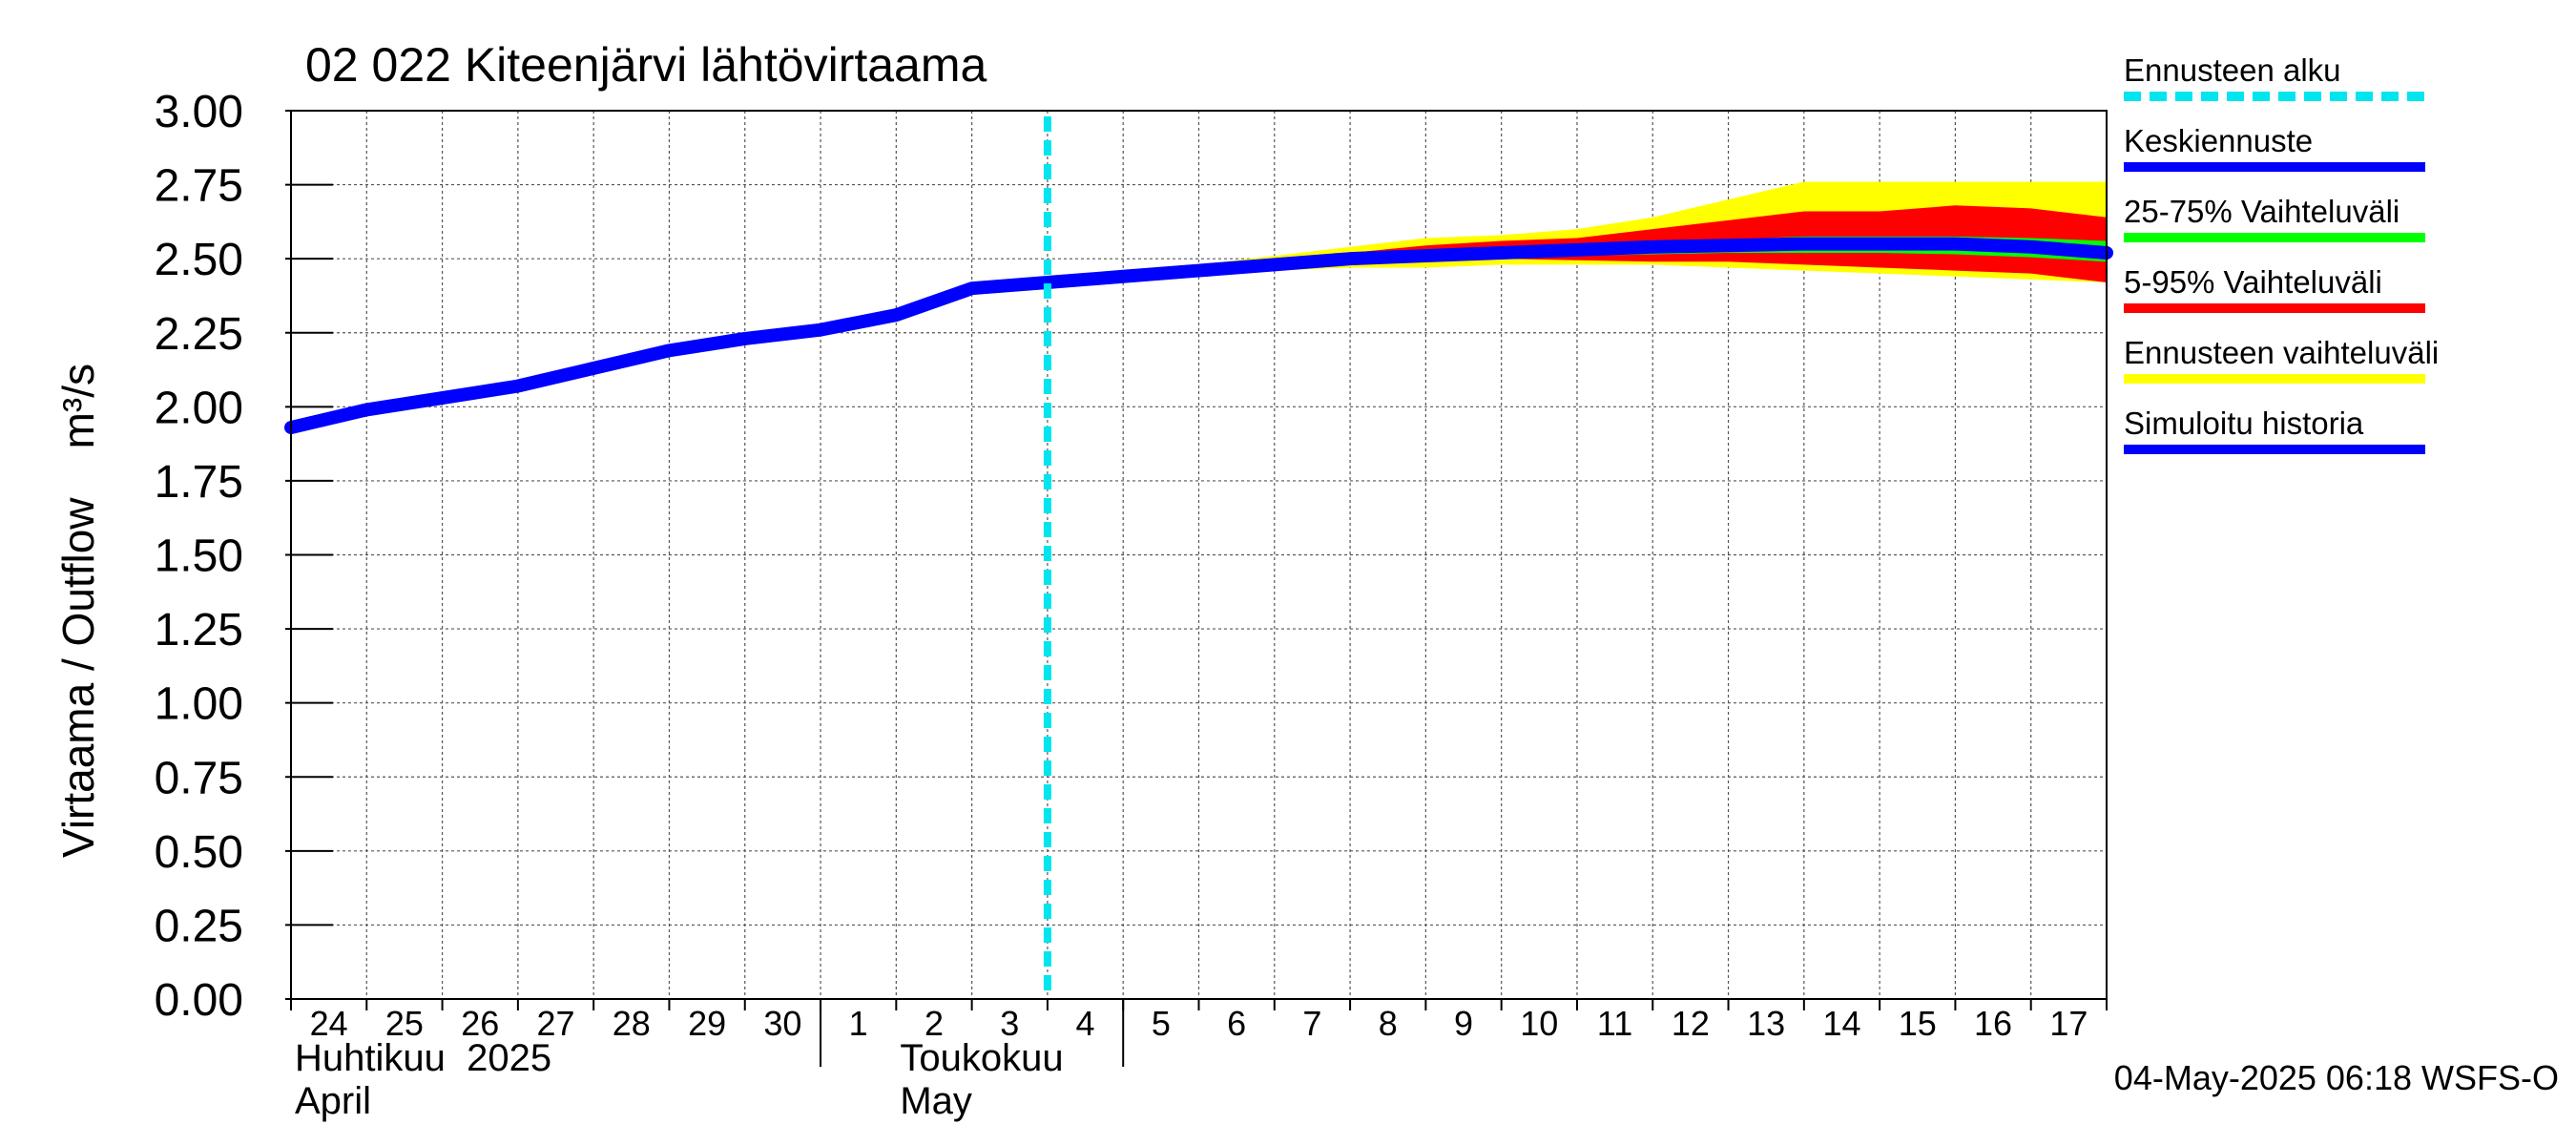 This screenshot has width=2576, height=1145. I want to click on series-keskiennuste, so click(1576, 263).